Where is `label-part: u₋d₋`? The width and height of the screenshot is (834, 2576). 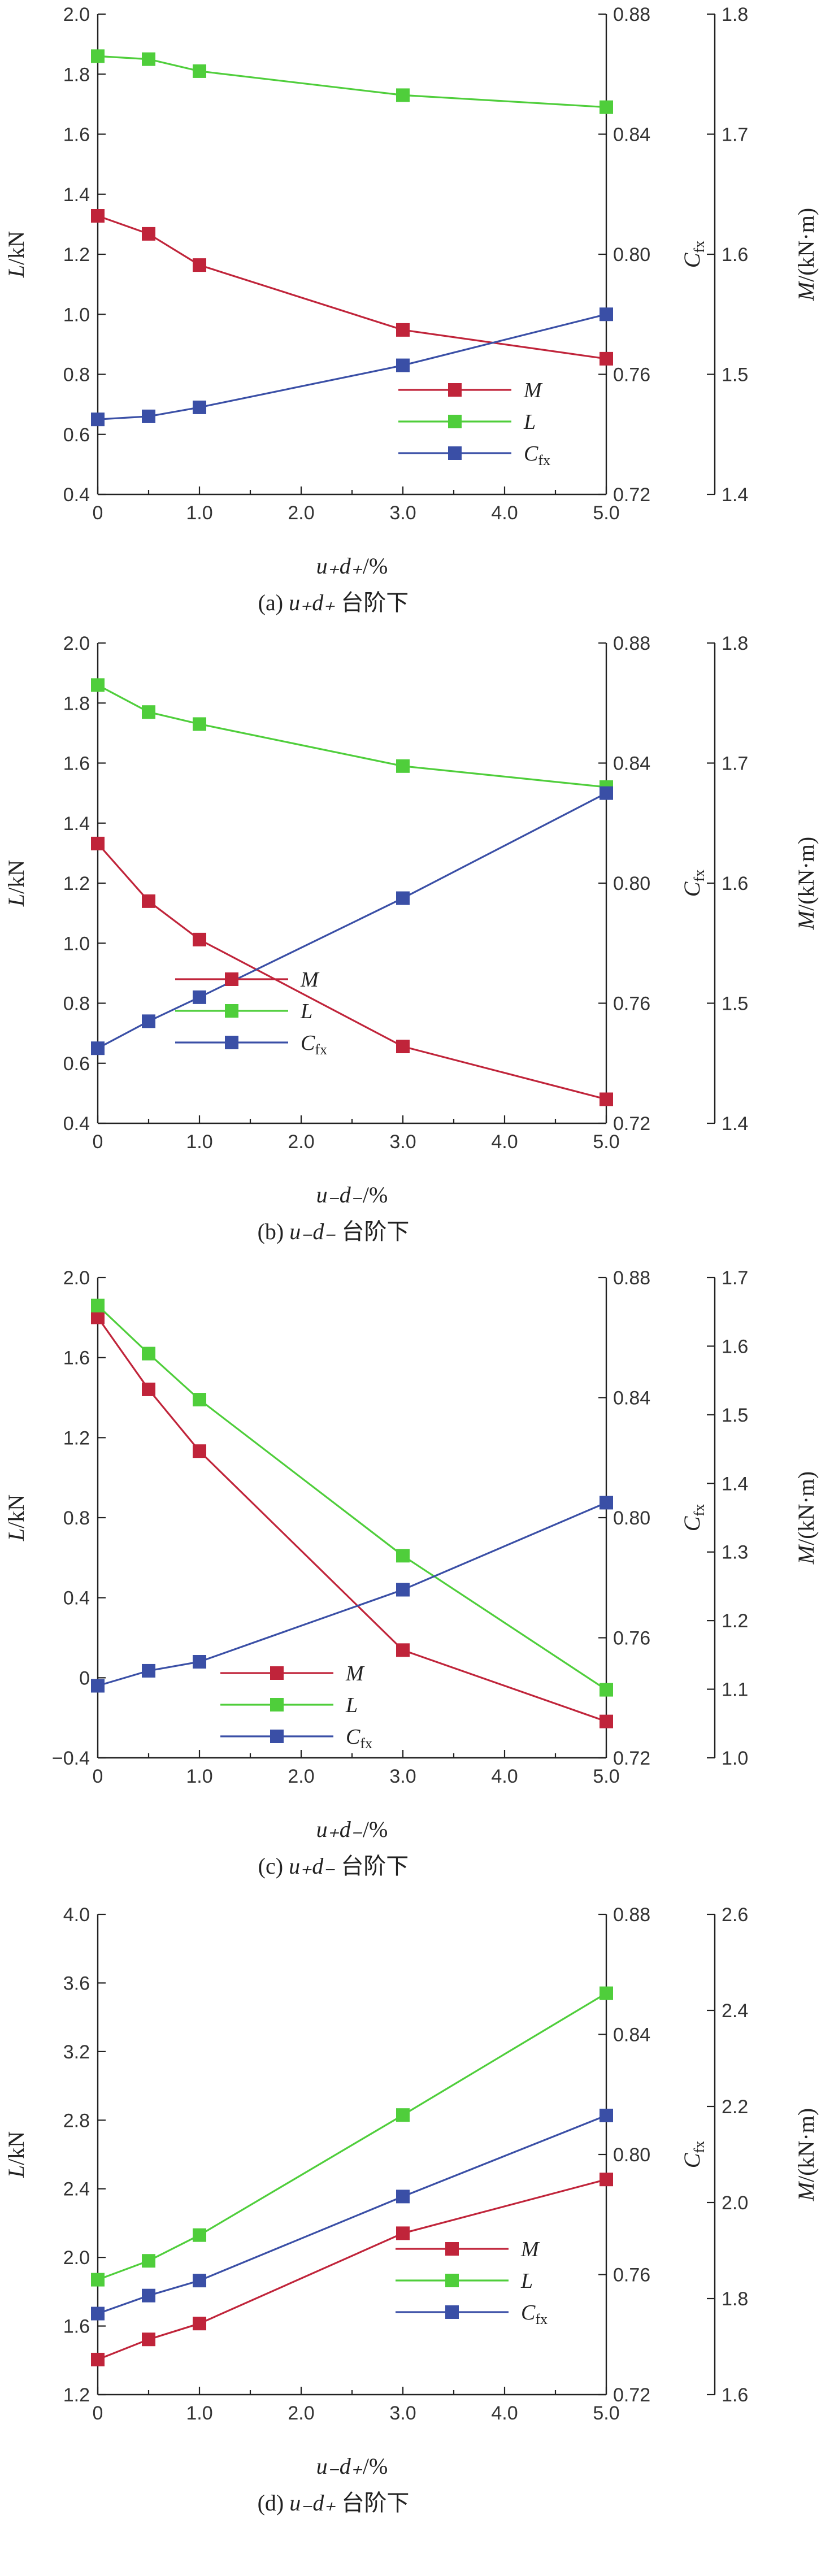 label-part: u₋d₋ is located at coordinates (313, 1231).